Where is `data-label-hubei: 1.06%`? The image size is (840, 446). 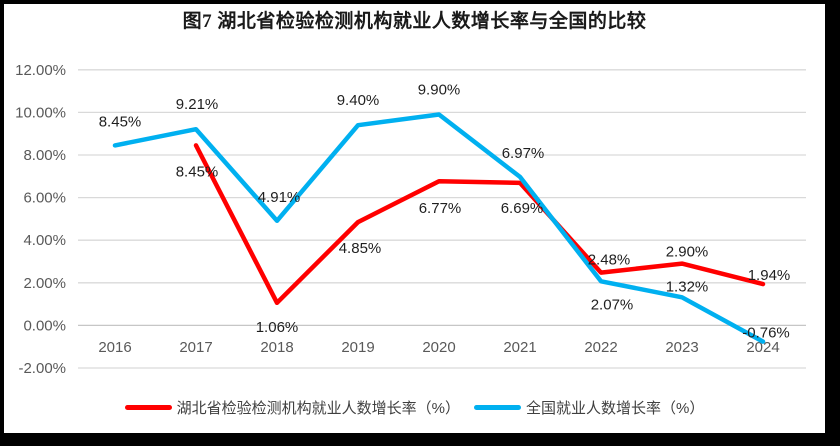
data-label-hubei: 1.06% is located at coordinates (277, 327).